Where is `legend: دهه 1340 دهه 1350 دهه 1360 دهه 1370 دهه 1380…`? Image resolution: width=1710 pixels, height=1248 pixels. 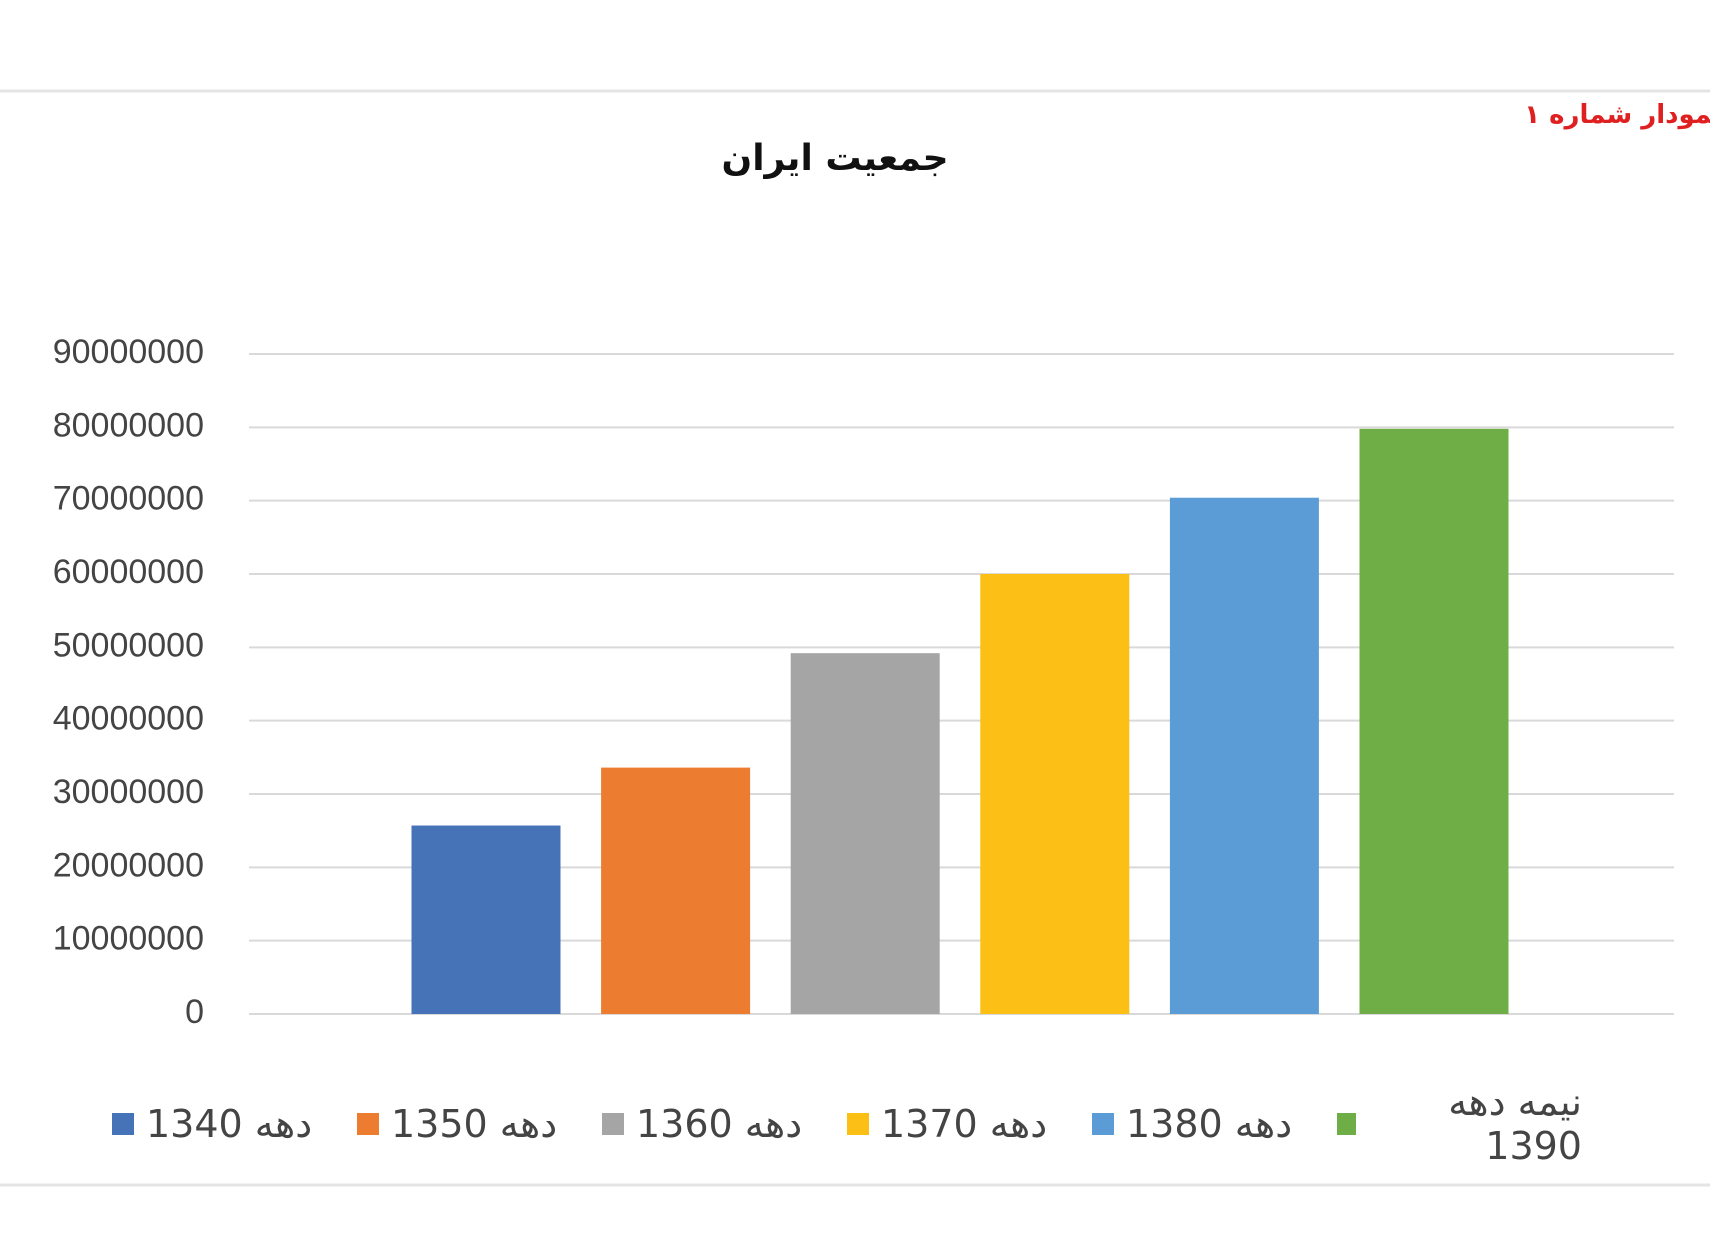
legend: دهه 1340 دهه 1350 دهه 1360 دهه 1370 دهه 1380… is located at coordinates (847, 1124).